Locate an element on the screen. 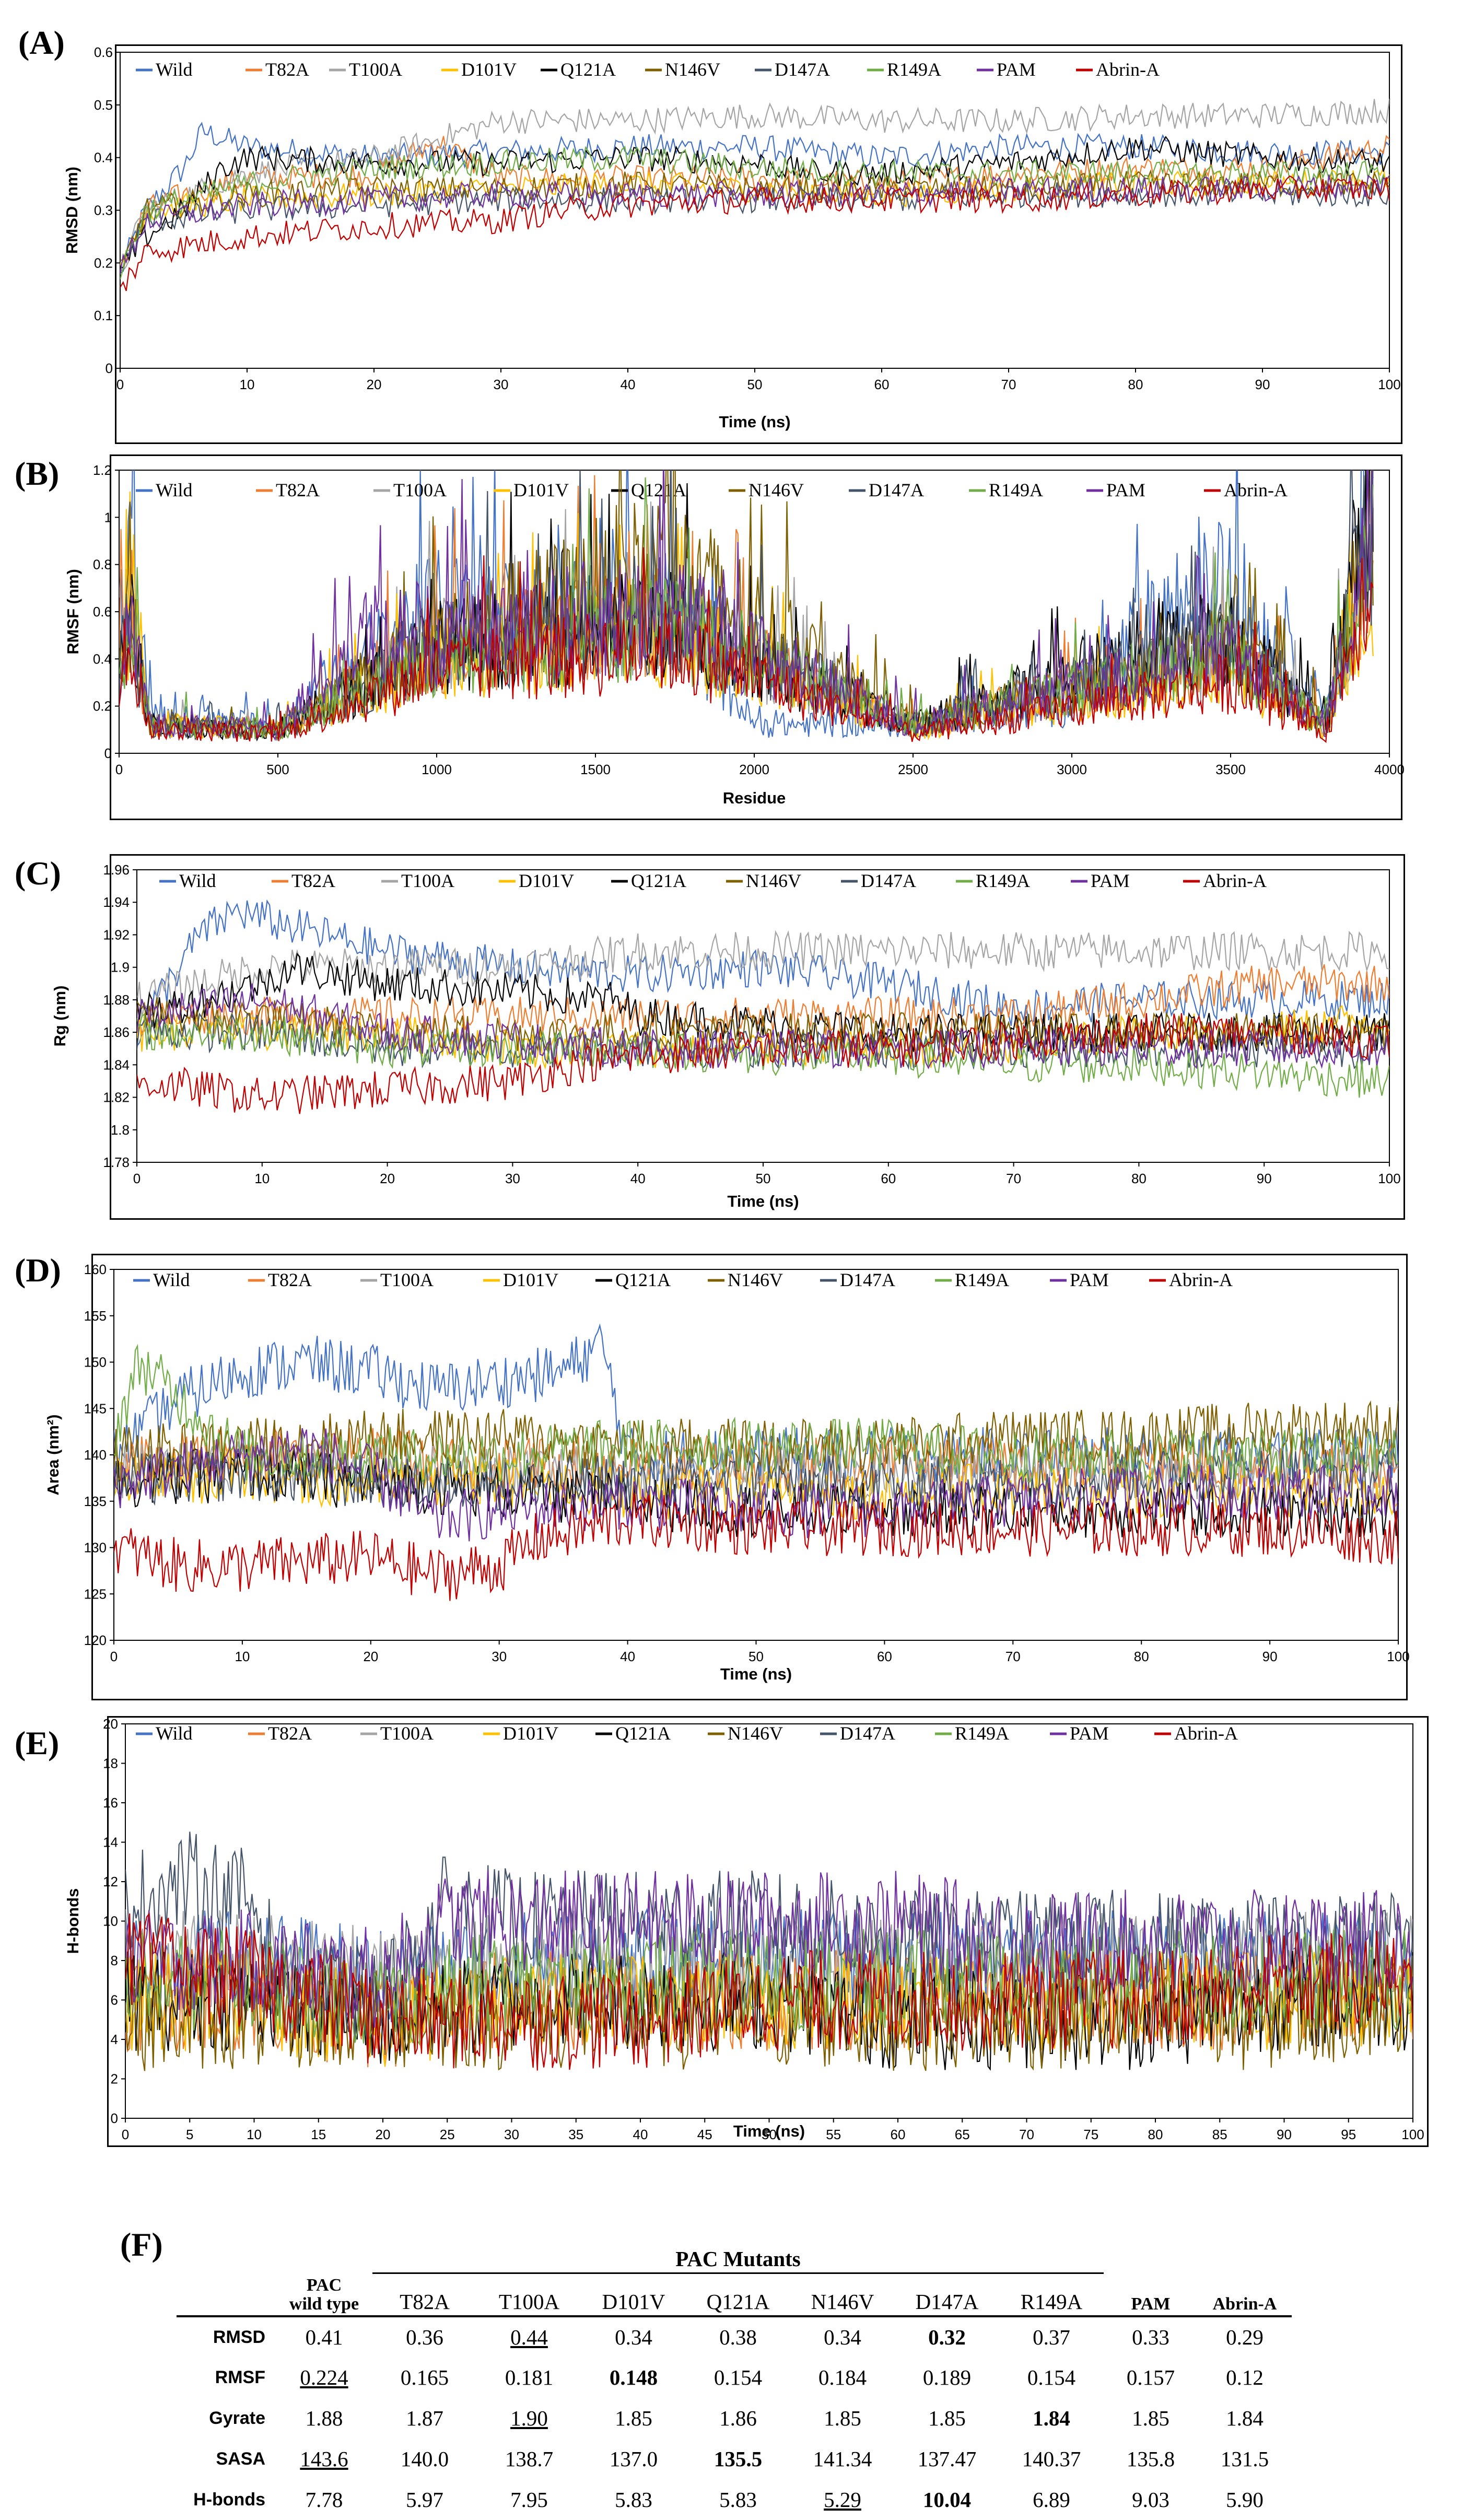  x-tick-label: 85 is located at coordinates (1219, 2134).